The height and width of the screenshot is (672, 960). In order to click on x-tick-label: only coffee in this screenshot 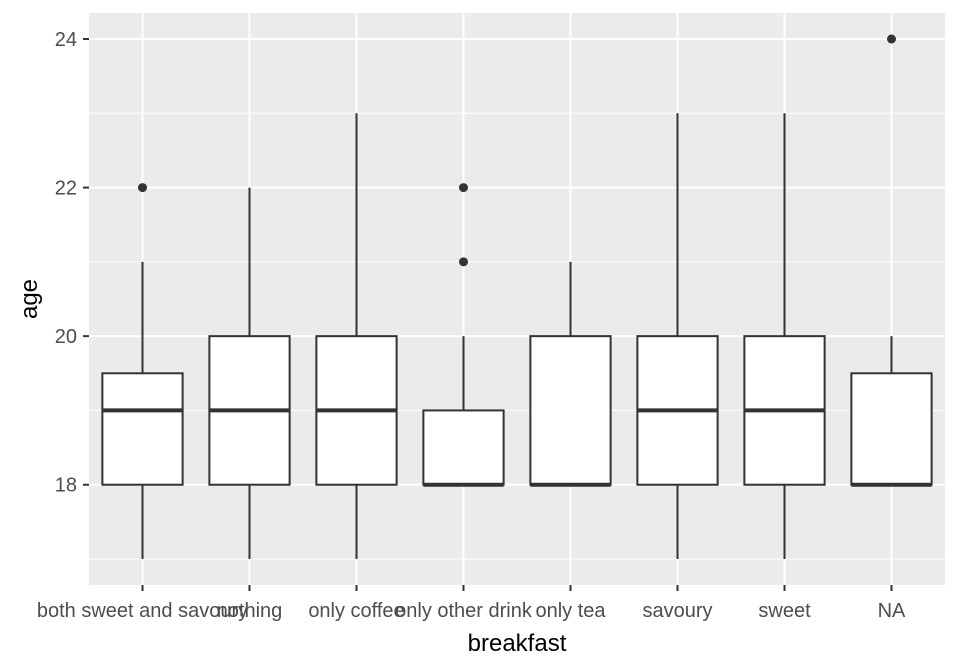, I will do `click(356, 611)`.